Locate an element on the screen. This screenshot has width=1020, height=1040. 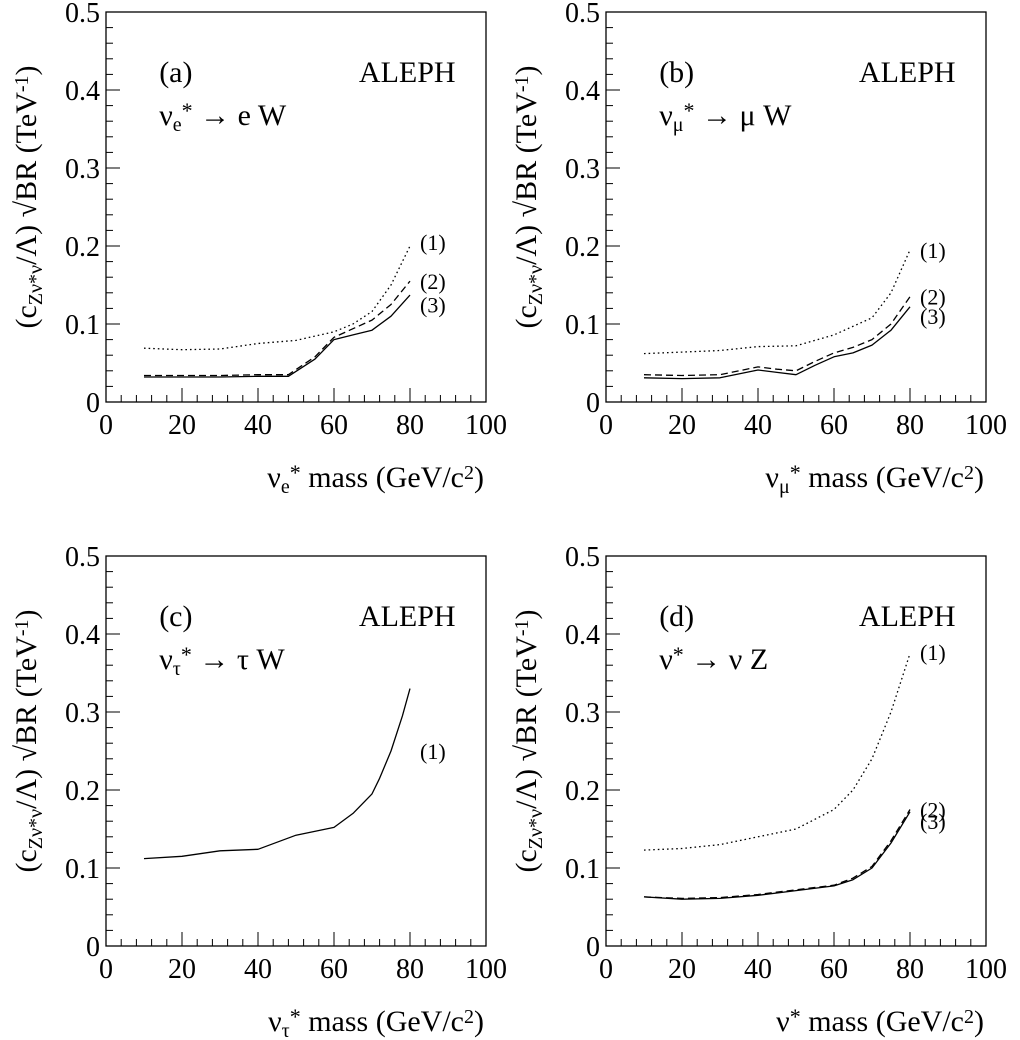
panel-tag: (b) is located at coordinates (676, 72).